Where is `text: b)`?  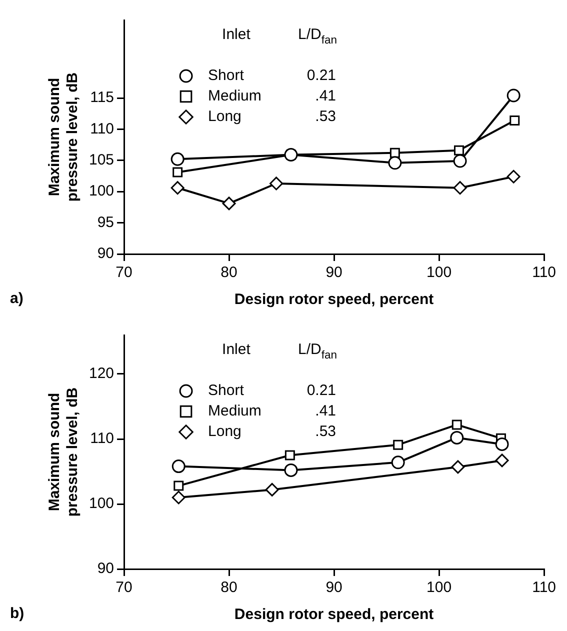
text: b) is located at coordinates (17, 613).